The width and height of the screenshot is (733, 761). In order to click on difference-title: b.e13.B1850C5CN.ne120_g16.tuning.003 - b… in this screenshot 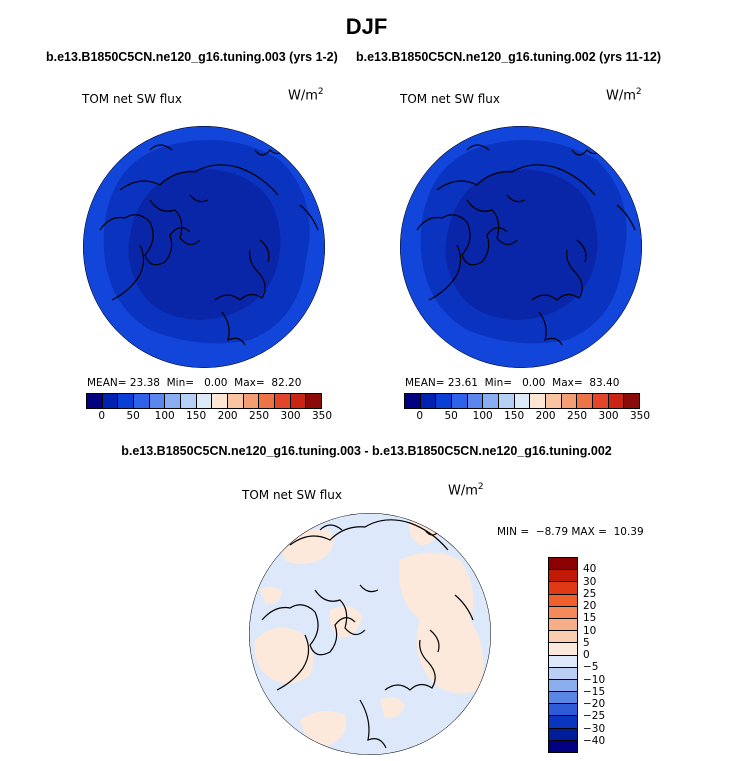, I will do `click(366, 451)`.